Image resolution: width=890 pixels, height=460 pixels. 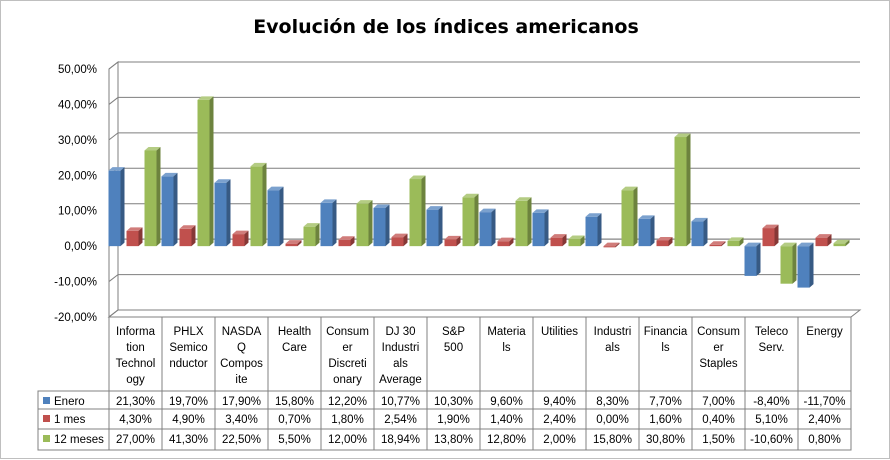 What do you see at coordinates (294, 340) in the screenshot?
I see `category-label: Health Care` at bounding box center [294, 340].